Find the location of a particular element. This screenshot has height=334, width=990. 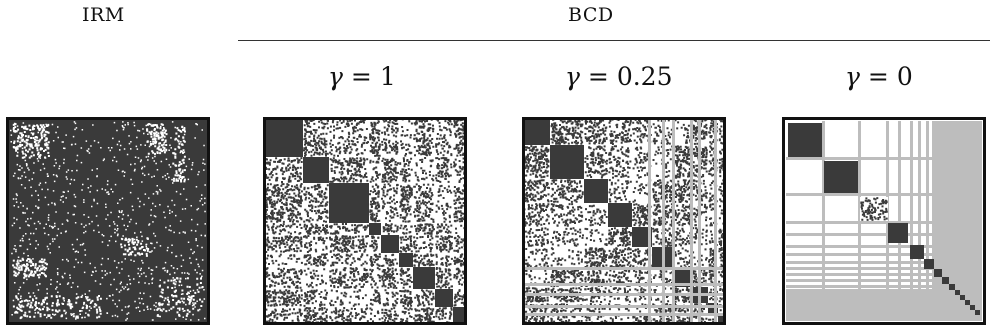

gamma-value: 0 is located at coordinates (904, 76).